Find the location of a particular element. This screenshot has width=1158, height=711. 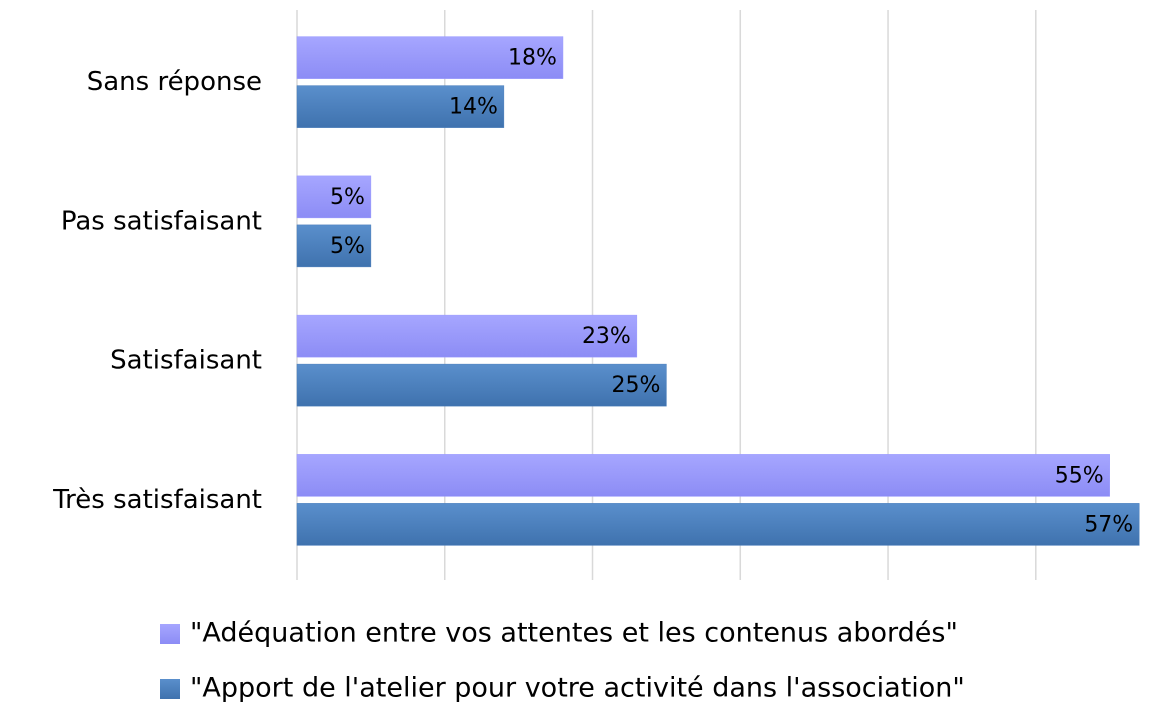

value-label: 14% is located at coordinates (473, 107).